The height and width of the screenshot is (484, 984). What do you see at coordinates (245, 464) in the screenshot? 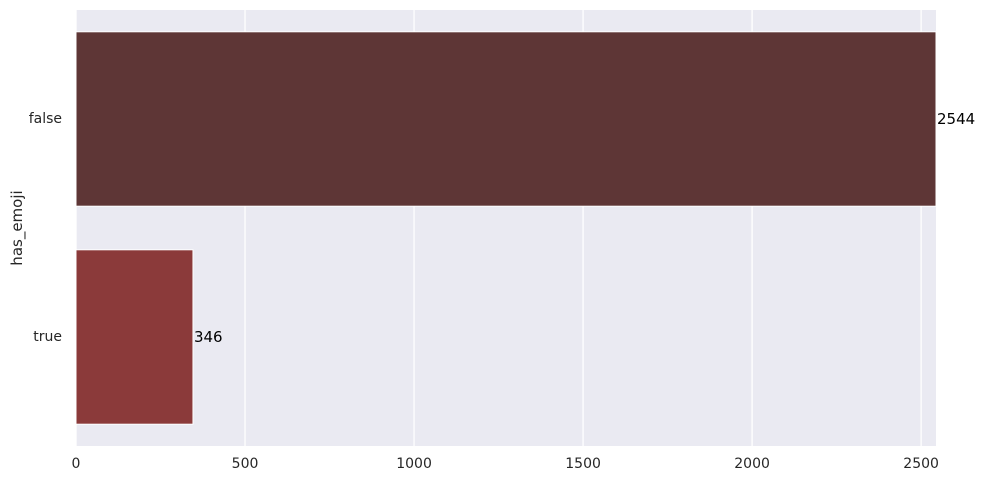
I see `x-tick-label: 500` at bounding box center [245, 464].